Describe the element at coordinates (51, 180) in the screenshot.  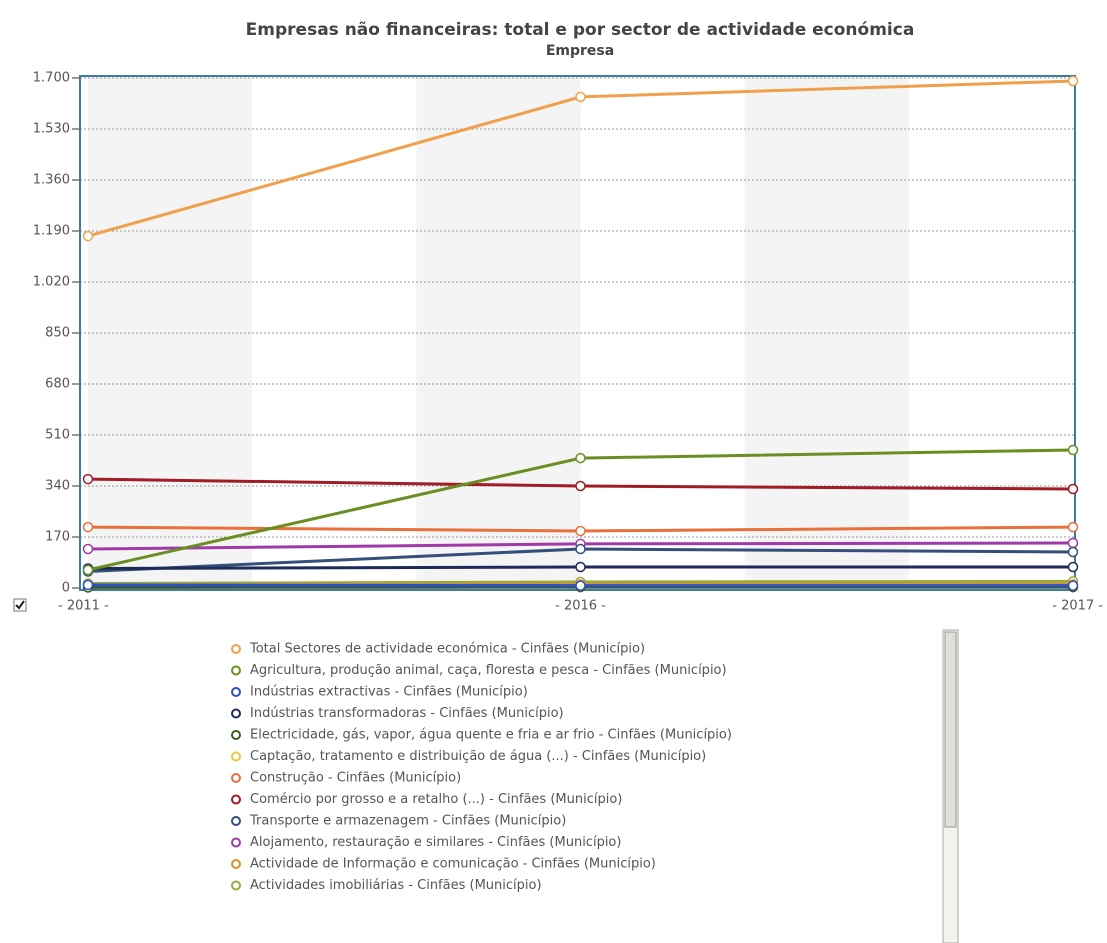
I see `y-tick-label: 1.360` at that location.